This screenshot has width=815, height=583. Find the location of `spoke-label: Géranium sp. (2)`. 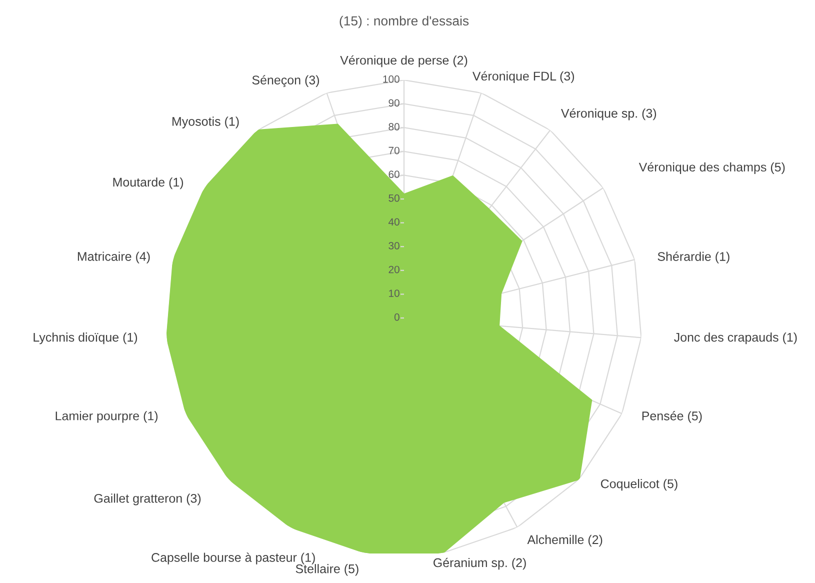

spoke-label: Géranium sp. (2) is located at coordinates (480, 564).